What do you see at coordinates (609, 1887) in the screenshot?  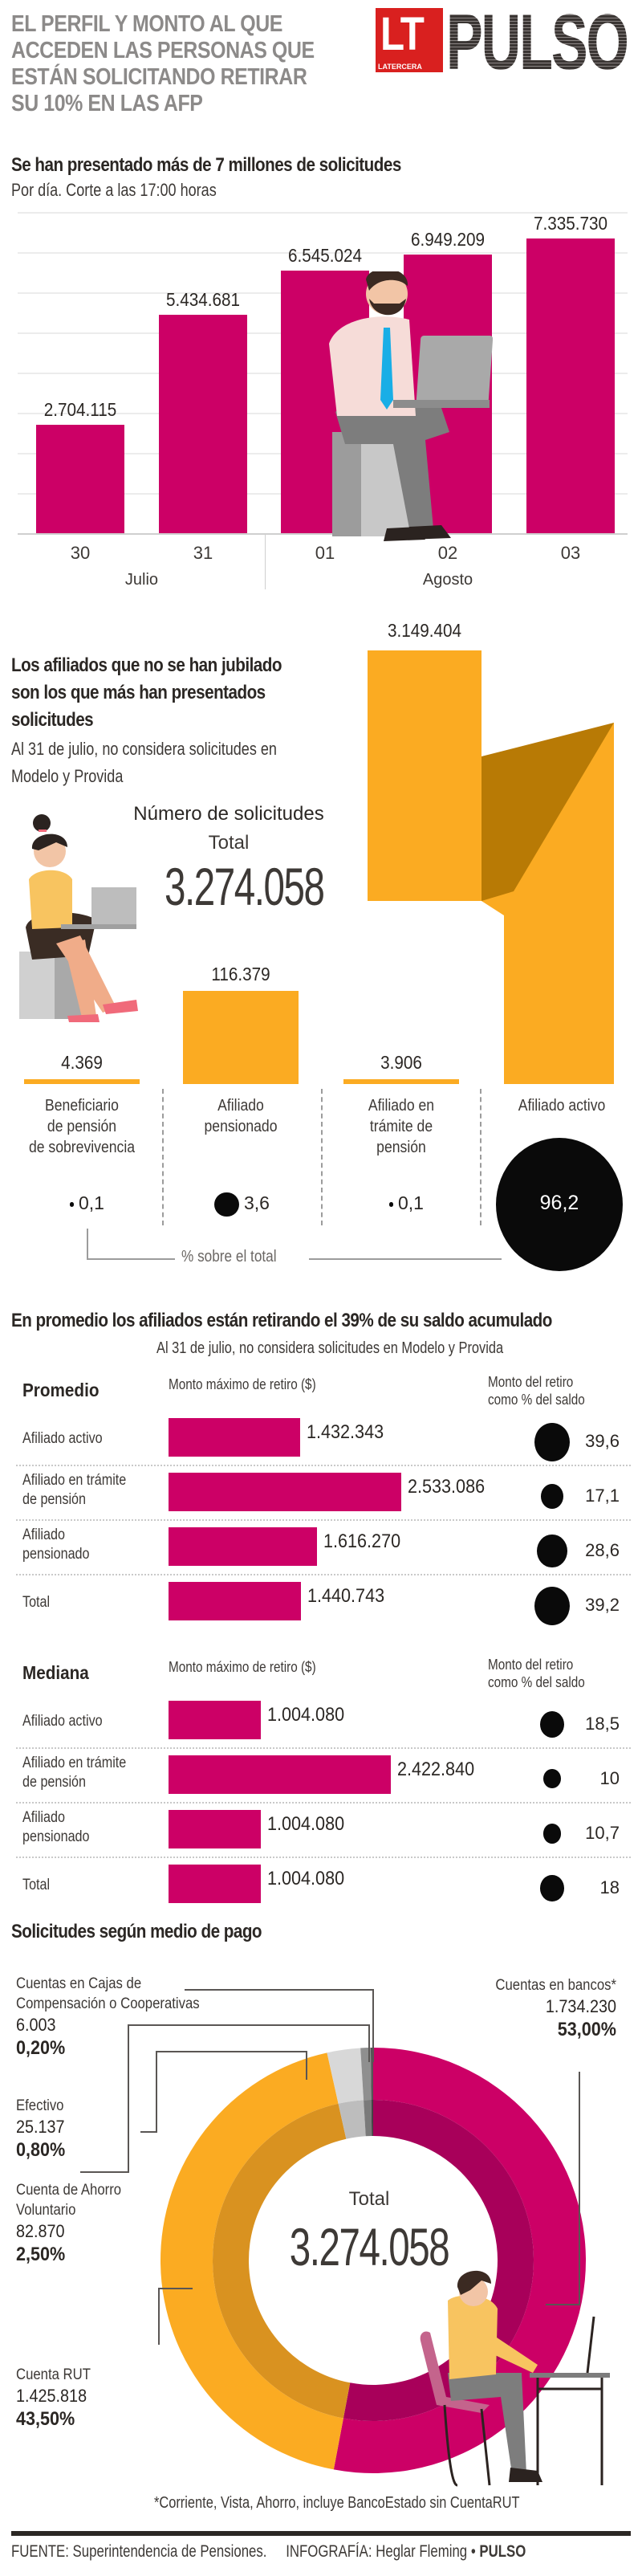 I see `pct-label: 18` at bounding box center [609, 1887].